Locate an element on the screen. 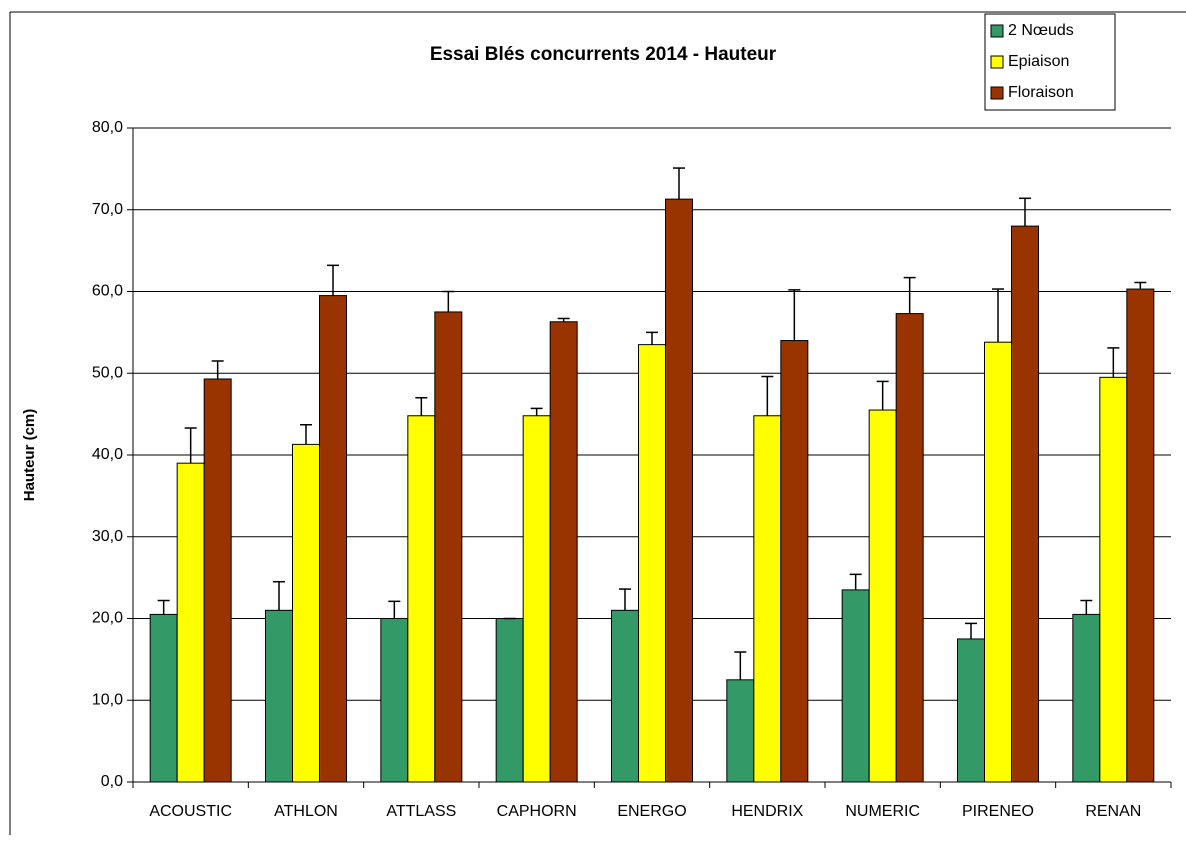 This screenshot has width=1186, height=841. y-tick-label: 0,0 is located at coordinates (112, 781).